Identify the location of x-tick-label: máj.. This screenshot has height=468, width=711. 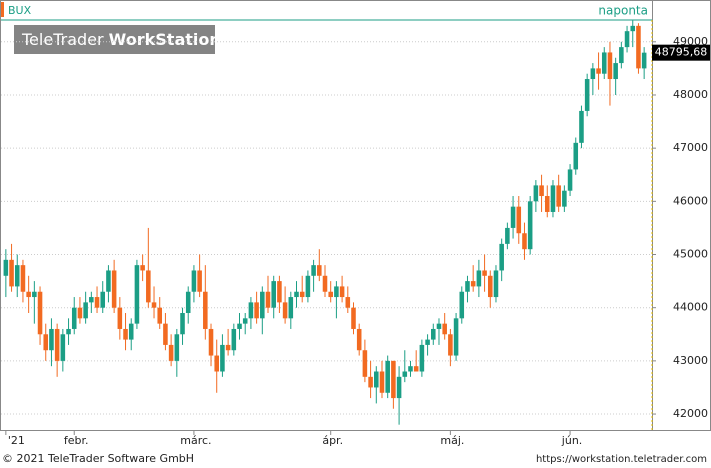
(452, 440).